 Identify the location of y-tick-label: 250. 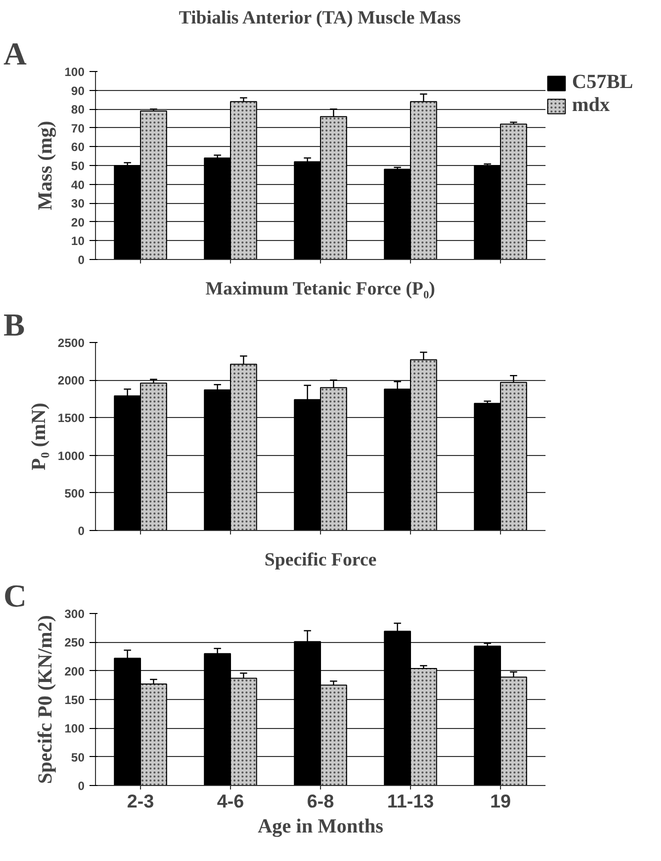
(74, 643).